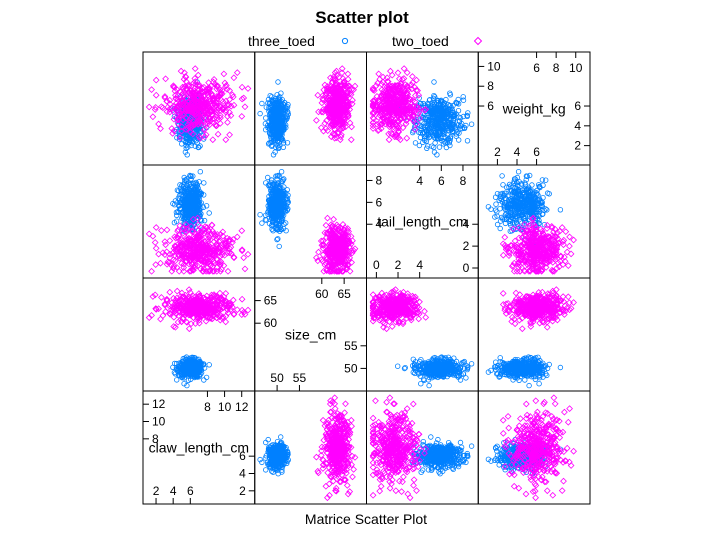 Image resolution: width=725 pixels, height=549 pixels. What do you see at coordinates (422, 222) in the screenshot?
I see `diagonal-variable-label: tail_length_cm` at bounding box center [422, 222].